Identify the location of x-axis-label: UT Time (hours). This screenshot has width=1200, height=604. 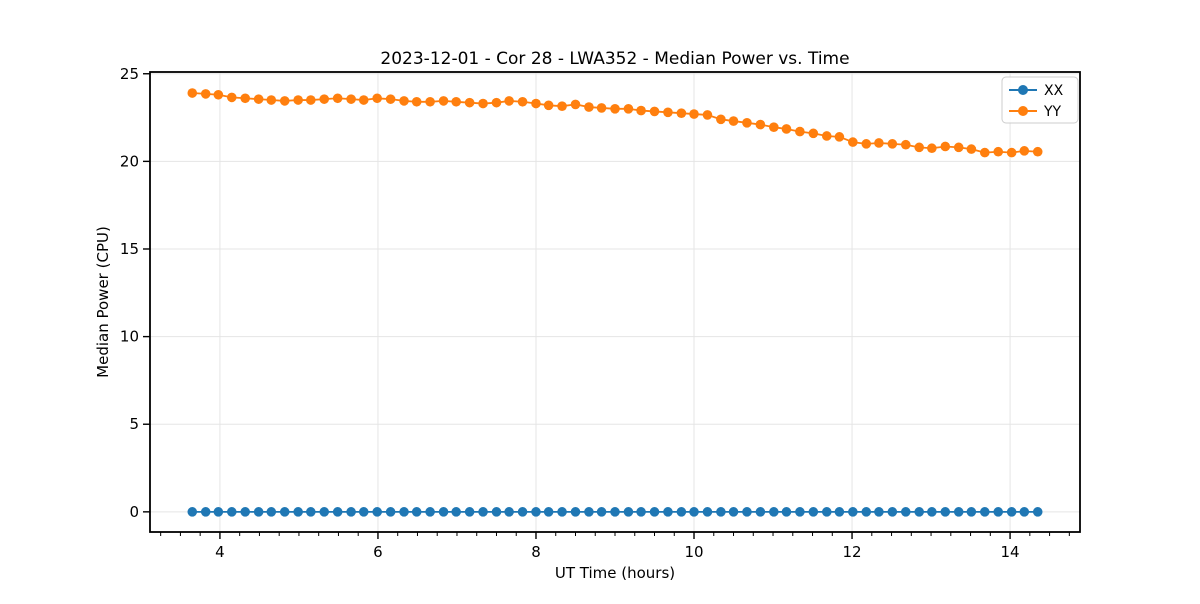
(615, 573).